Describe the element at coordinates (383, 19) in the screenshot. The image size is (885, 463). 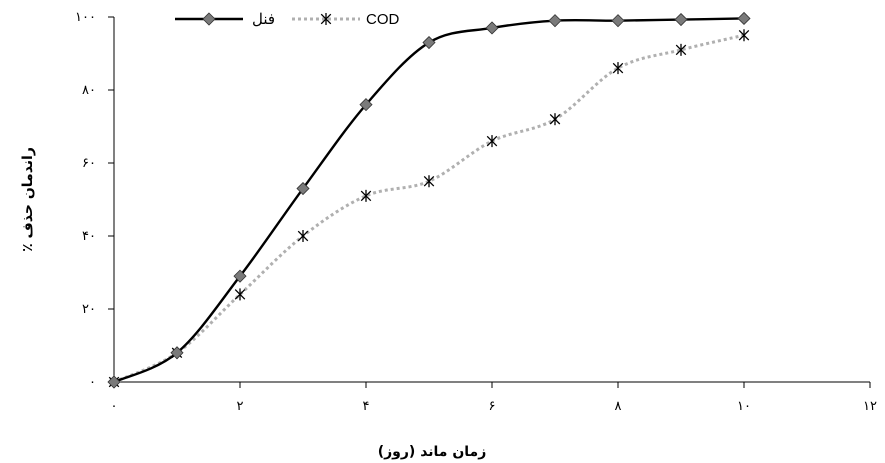
I see `legend-label: COD` at that location.